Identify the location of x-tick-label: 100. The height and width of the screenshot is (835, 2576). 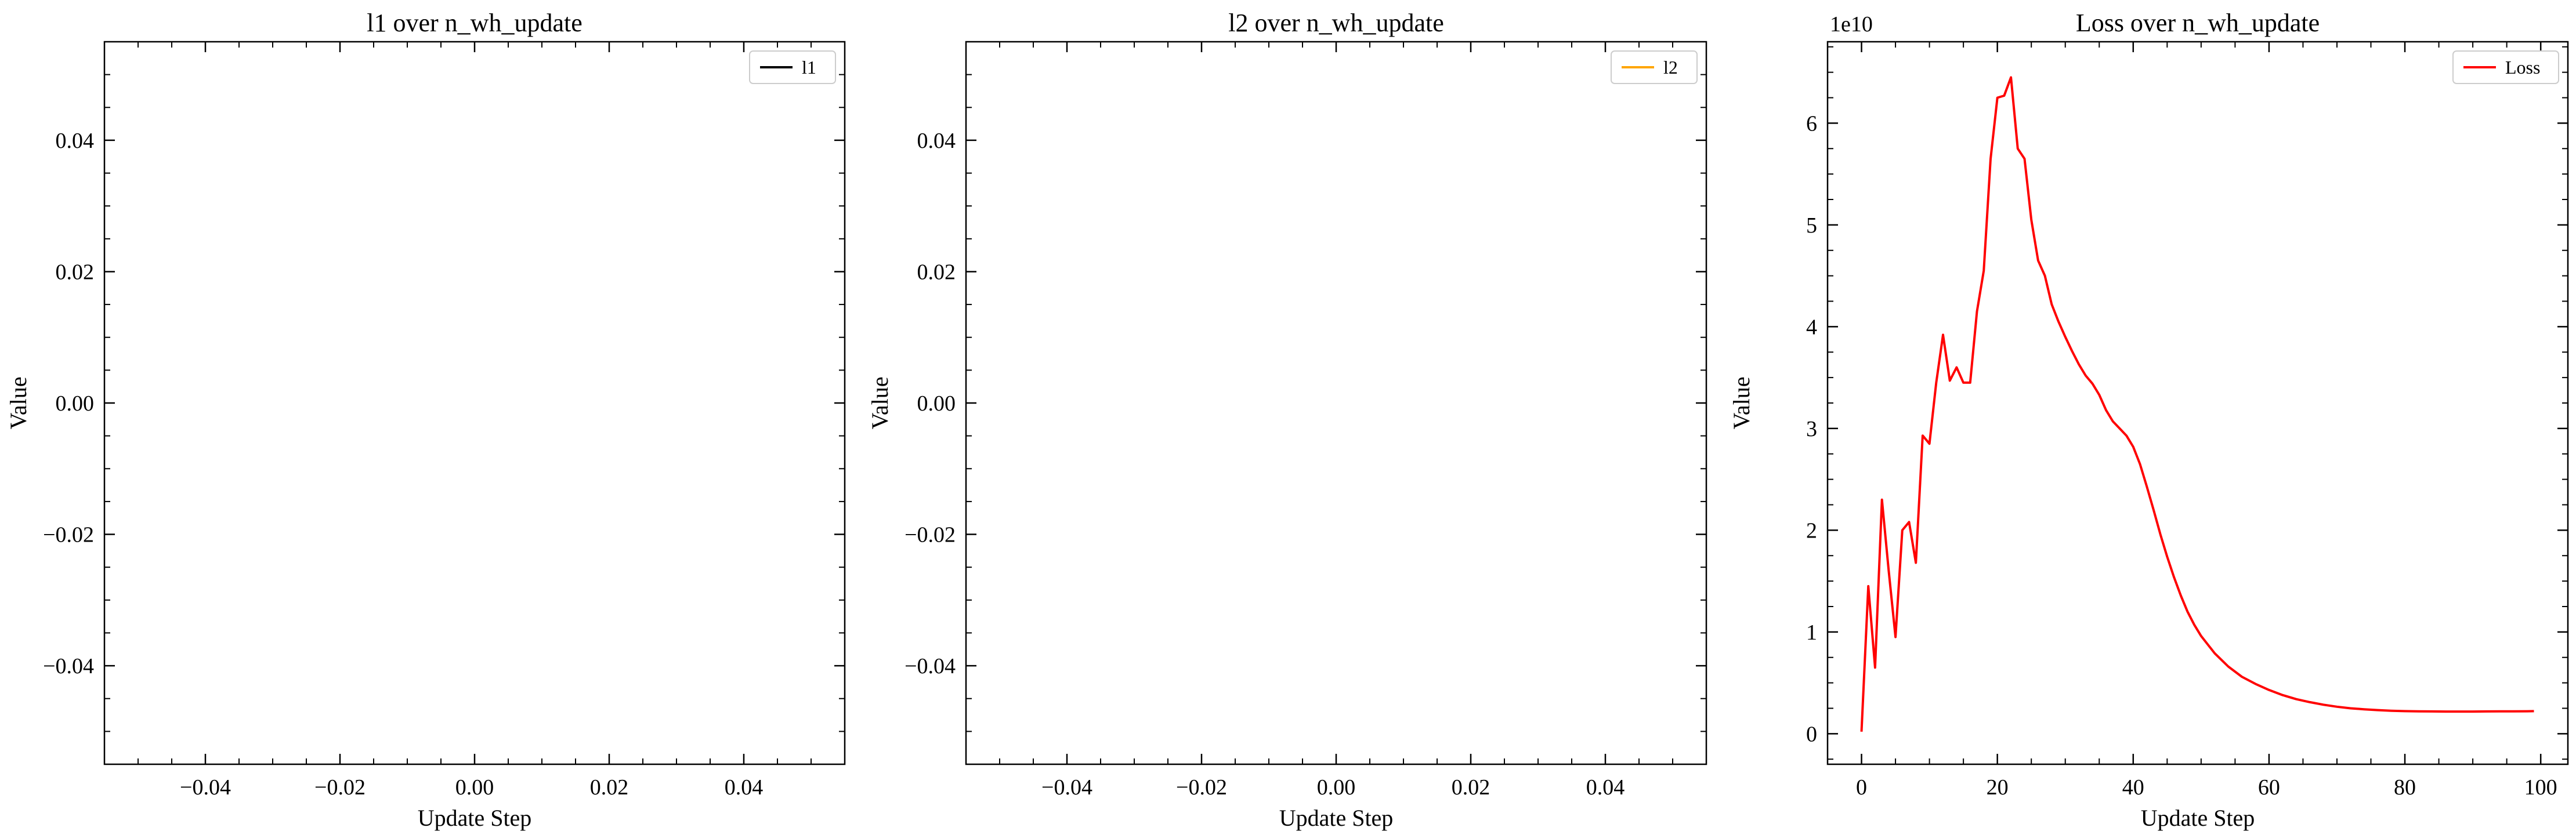
(2540, 788).